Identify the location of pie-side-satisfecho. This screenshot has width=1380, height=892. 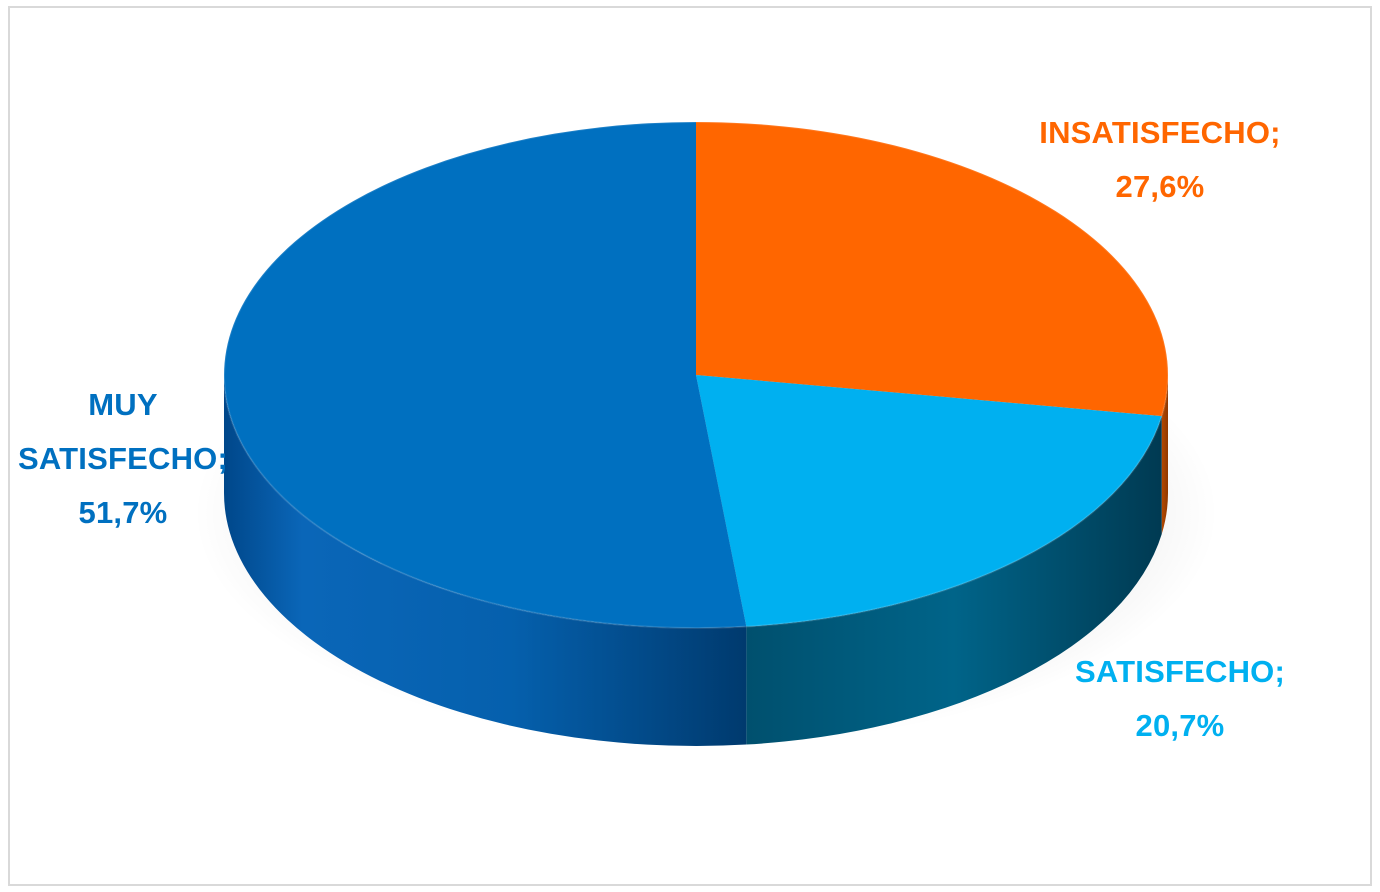
(954, 580).